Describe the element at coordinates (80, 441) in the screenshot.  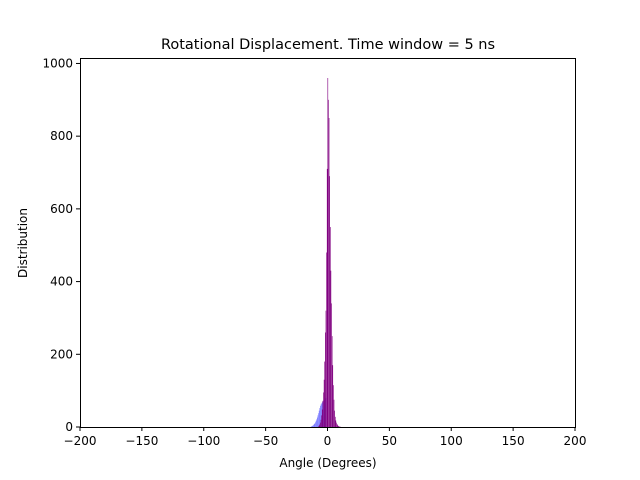
I see `x-tick-label: −200` at that location.